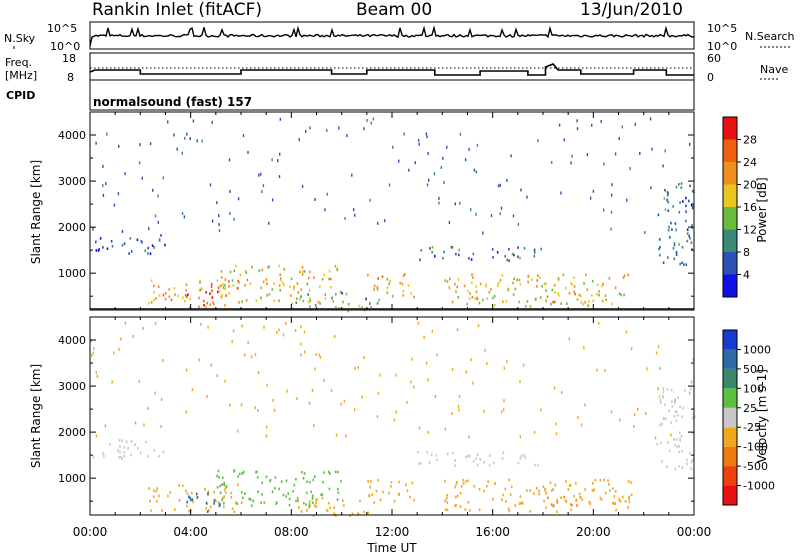 The image size is (800, 554). Describe the element at coordinates (392, 95) in the screenshot. I see `cpid-panel-frame` at that location.